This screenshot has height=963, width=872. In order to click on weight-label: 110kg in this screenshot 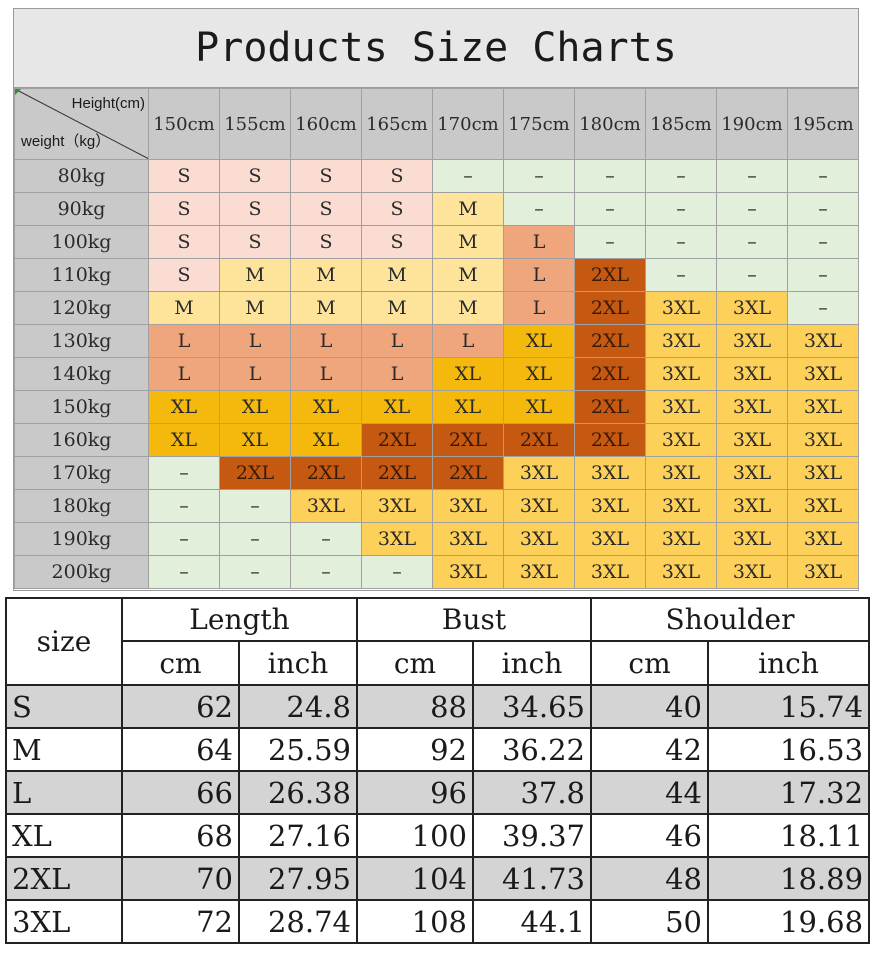, I will do `click(81, 275)`.